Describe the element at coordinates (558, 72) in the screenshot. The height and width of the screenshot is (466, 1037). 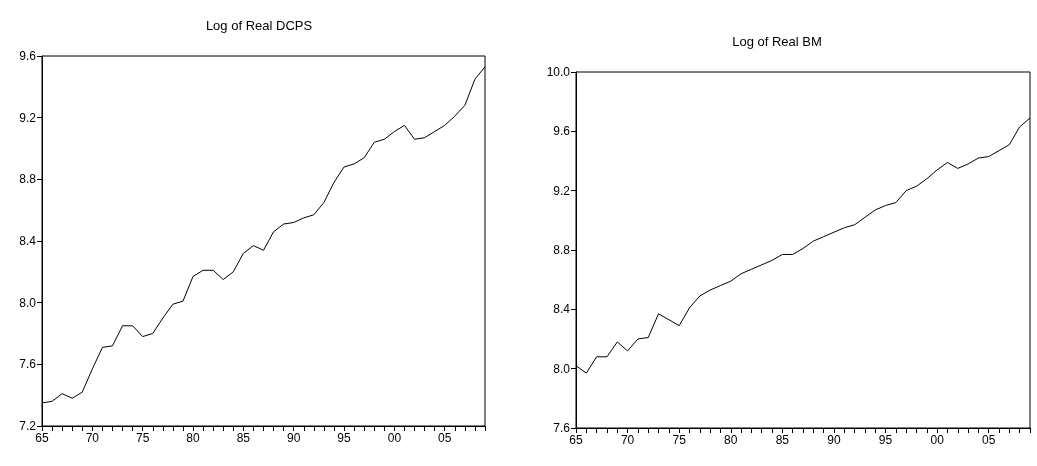
I see `y-tick-label: 10.0` at that location.